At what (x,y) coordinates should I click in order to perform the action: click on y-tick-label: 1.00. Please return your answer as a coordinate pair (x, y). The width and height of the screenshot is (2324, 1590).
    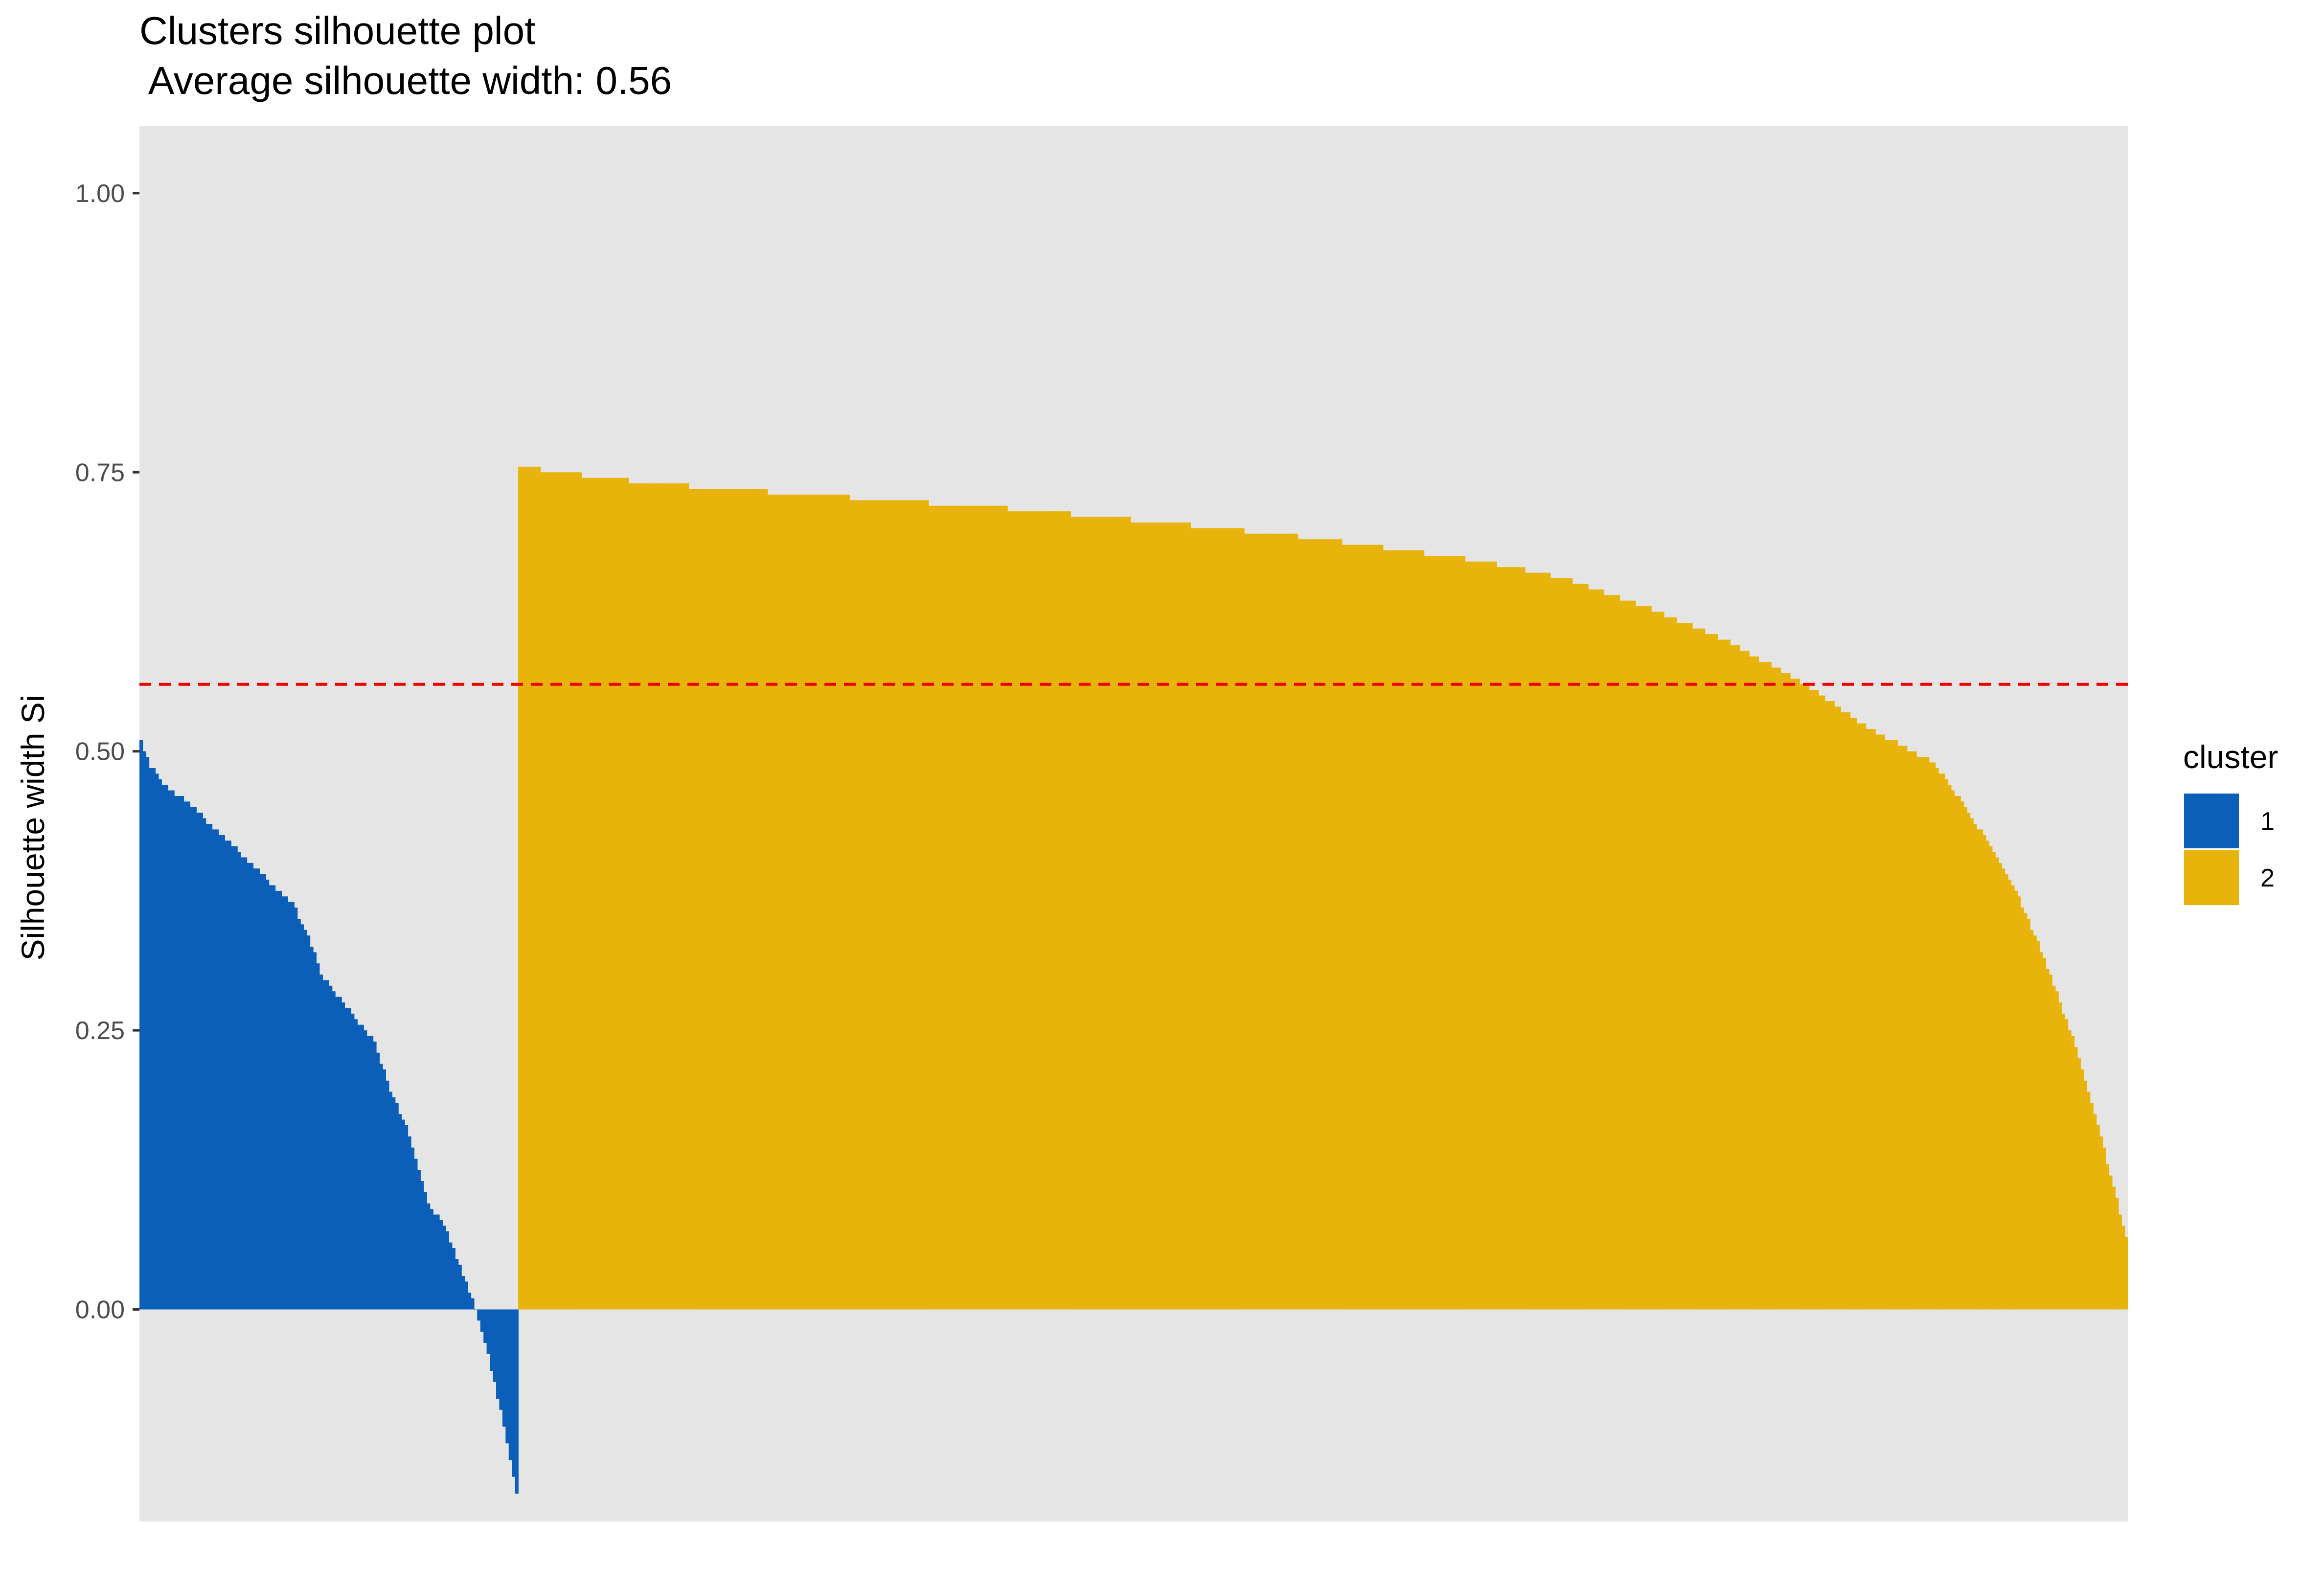
    Looking at the image, I should click on (100, 194).